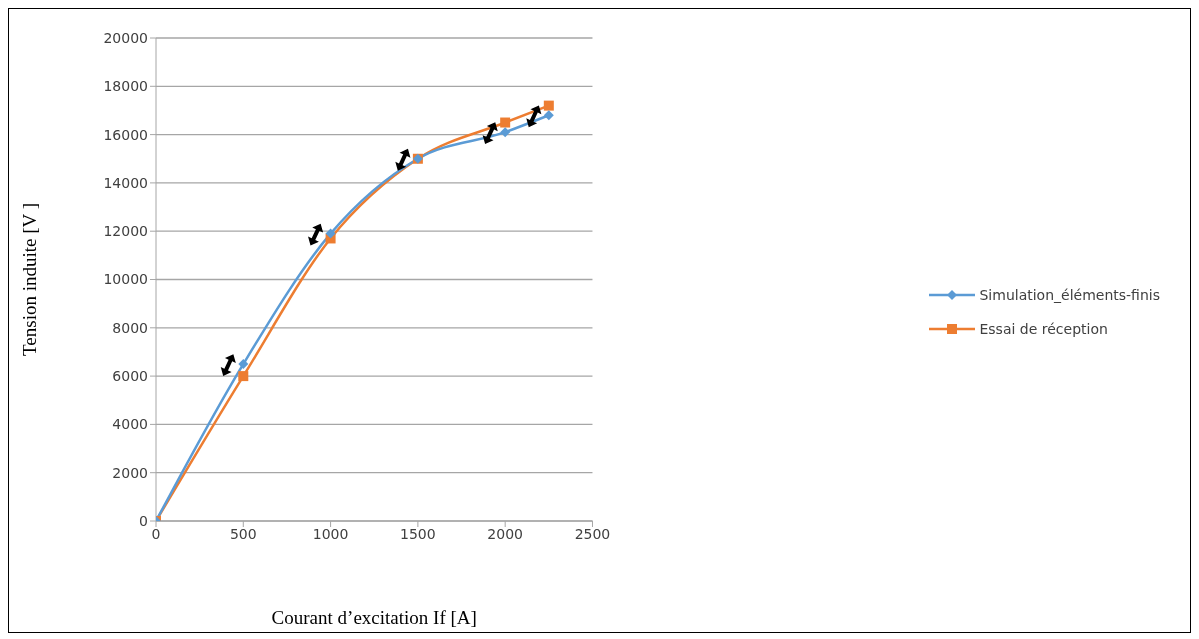  I want to click on y-tick-label: 10000, so click(125, 279).